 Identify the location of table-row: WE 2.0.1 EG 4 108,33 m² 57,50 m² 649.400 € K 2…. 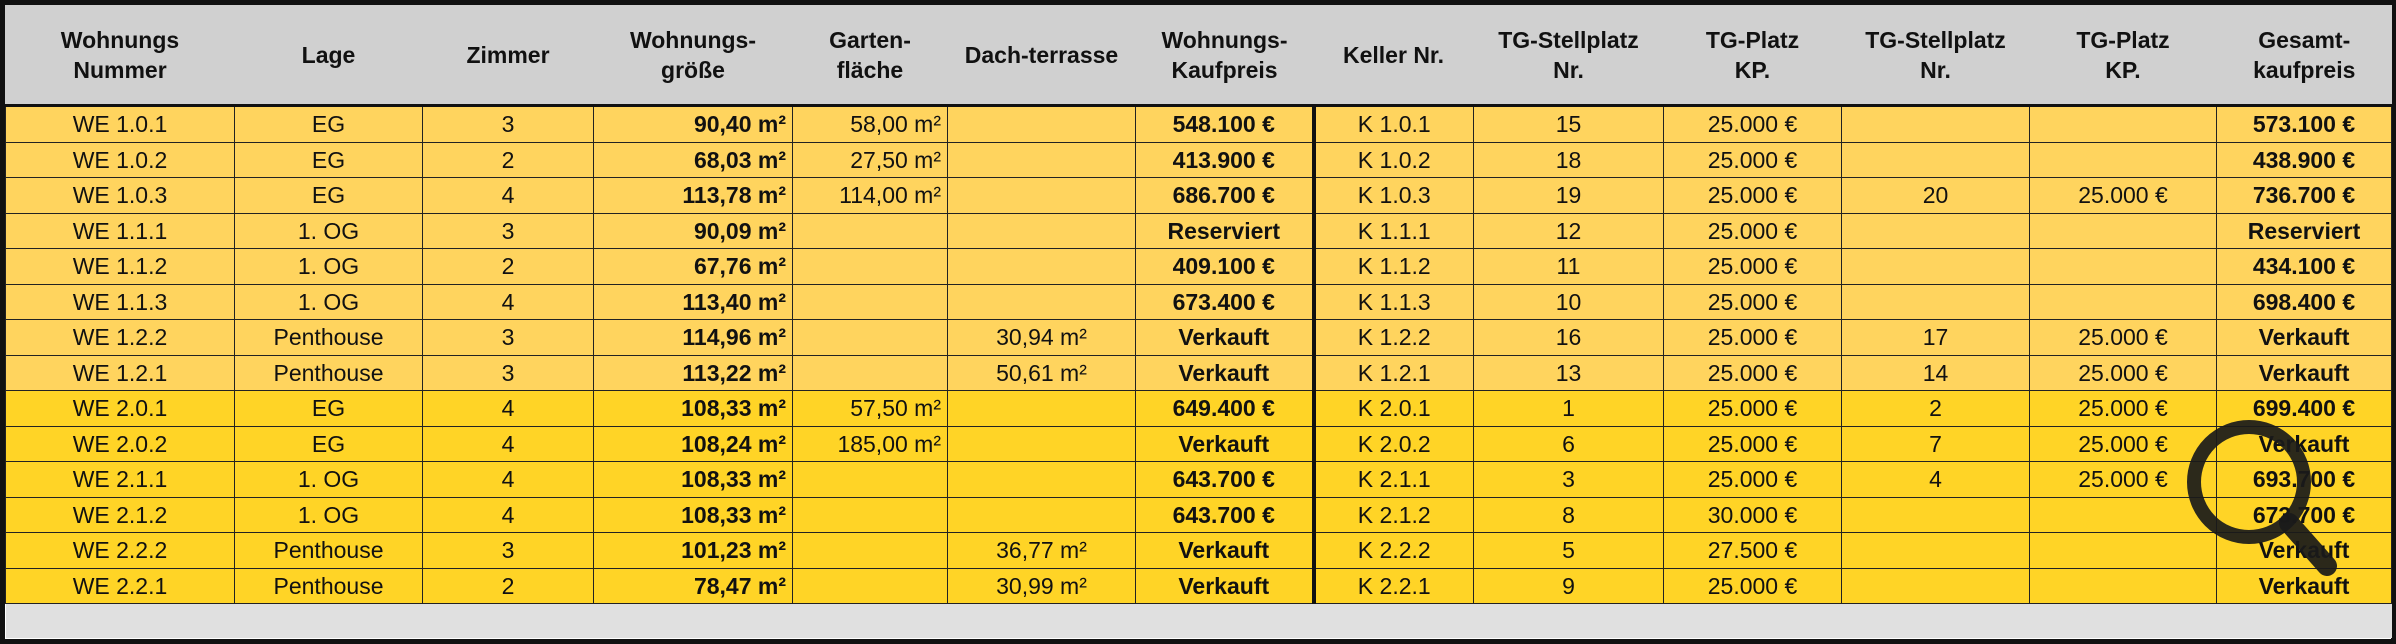
(1198, 408).